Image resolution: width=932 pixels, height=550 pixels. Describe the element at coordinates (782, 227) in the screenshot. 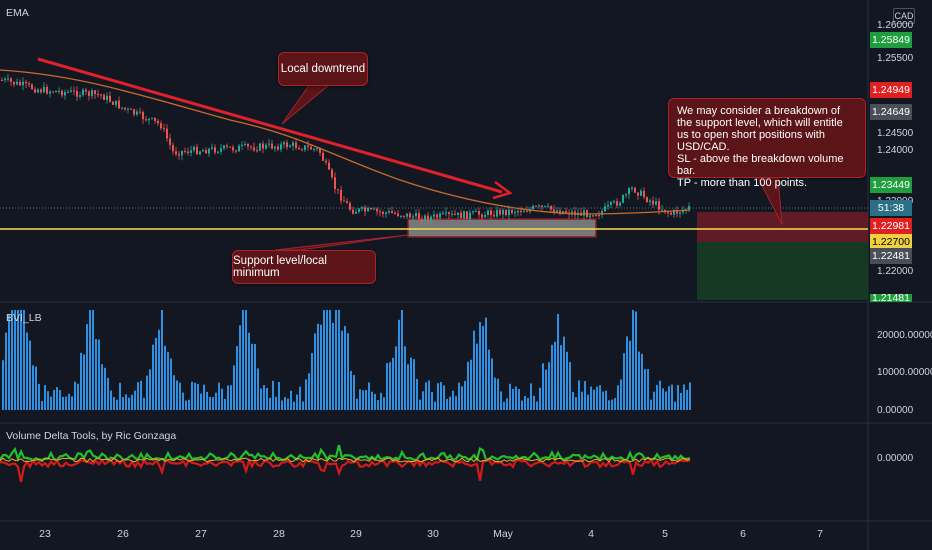

I see `stop-loss-zone` at that location.